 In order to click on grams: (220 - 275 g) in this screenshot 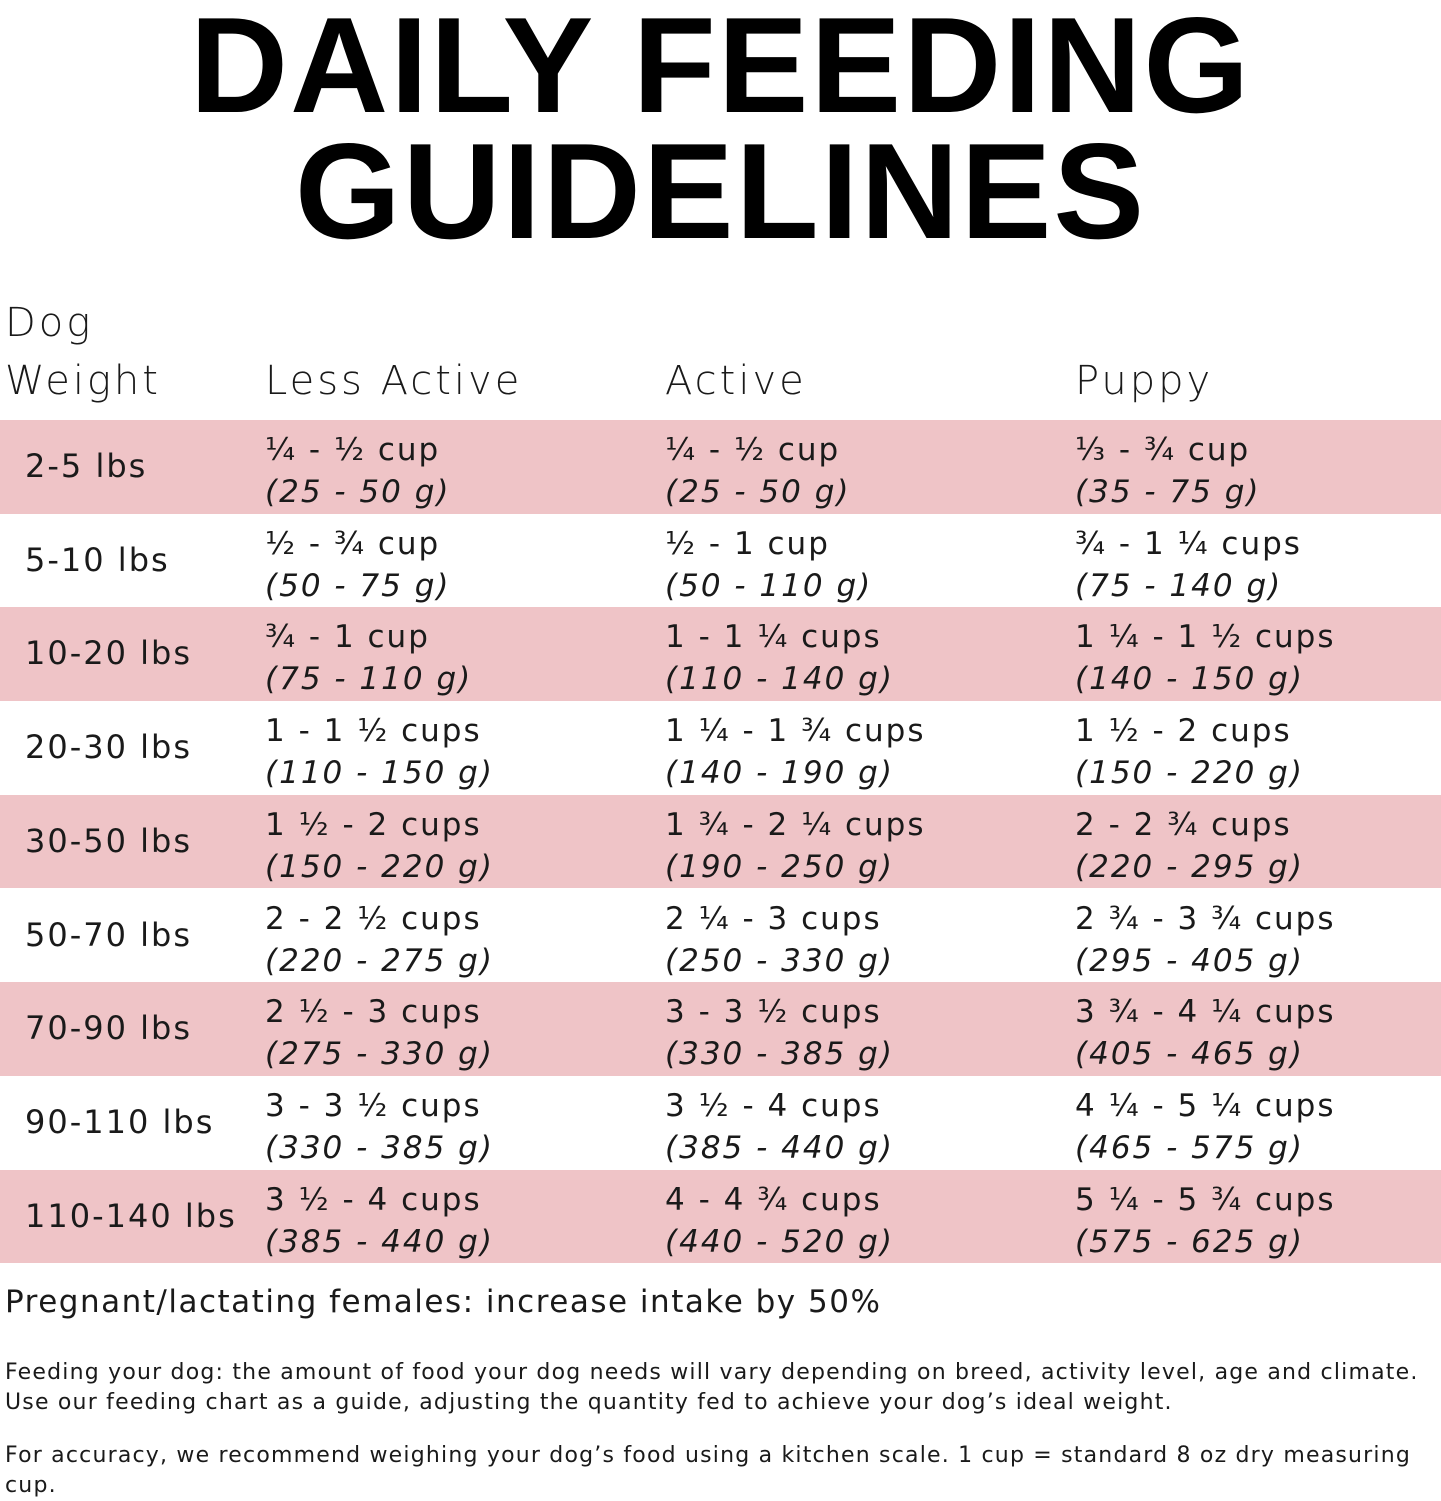, I will do `click(379, 960)`.